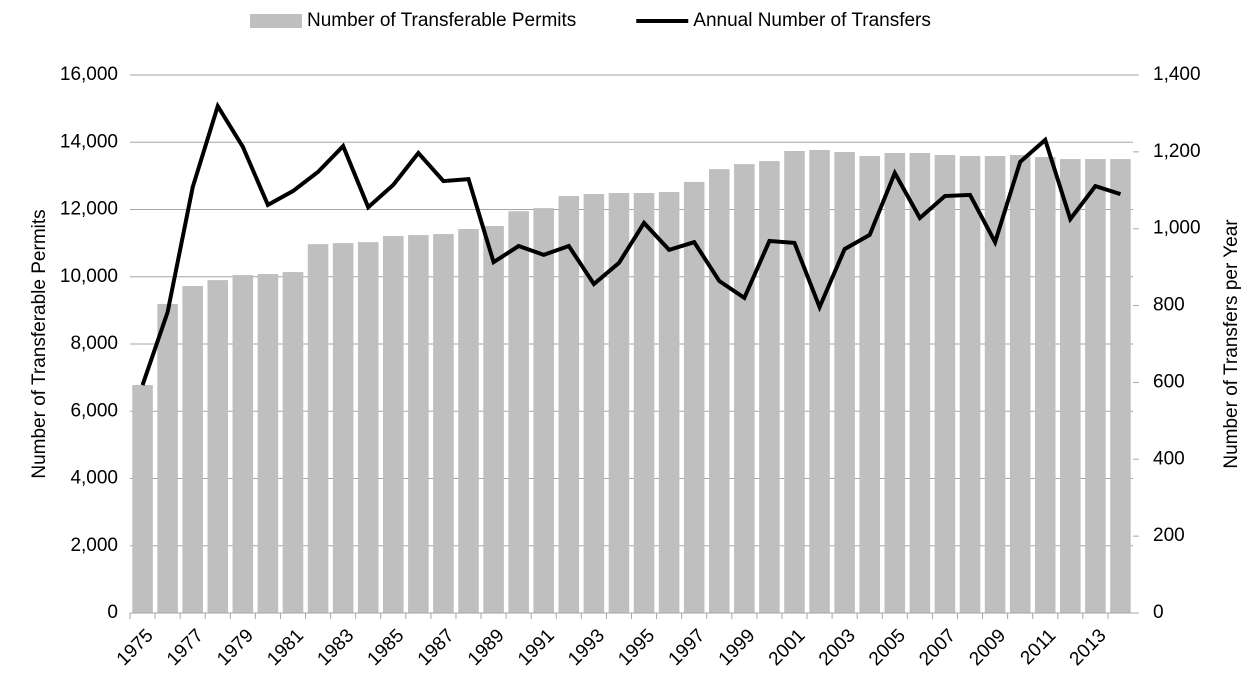 The width and height of the screenshot is (1246, 681). I want to click on y-axis-title: Number of Transferable Permits, so click(39, 343).